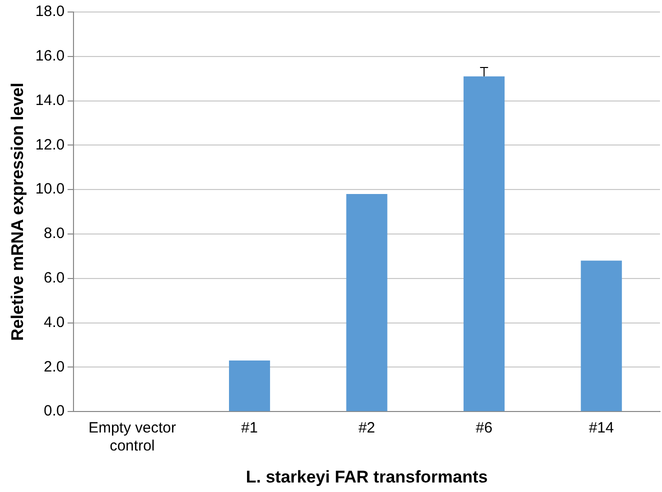 Image resolution: width=662 pixels, height=492 pixels. What do you see at coordinates (54, 411) in the screenshot?
I see `y-tick-label: 0.0` at bounding box center [54, 411].